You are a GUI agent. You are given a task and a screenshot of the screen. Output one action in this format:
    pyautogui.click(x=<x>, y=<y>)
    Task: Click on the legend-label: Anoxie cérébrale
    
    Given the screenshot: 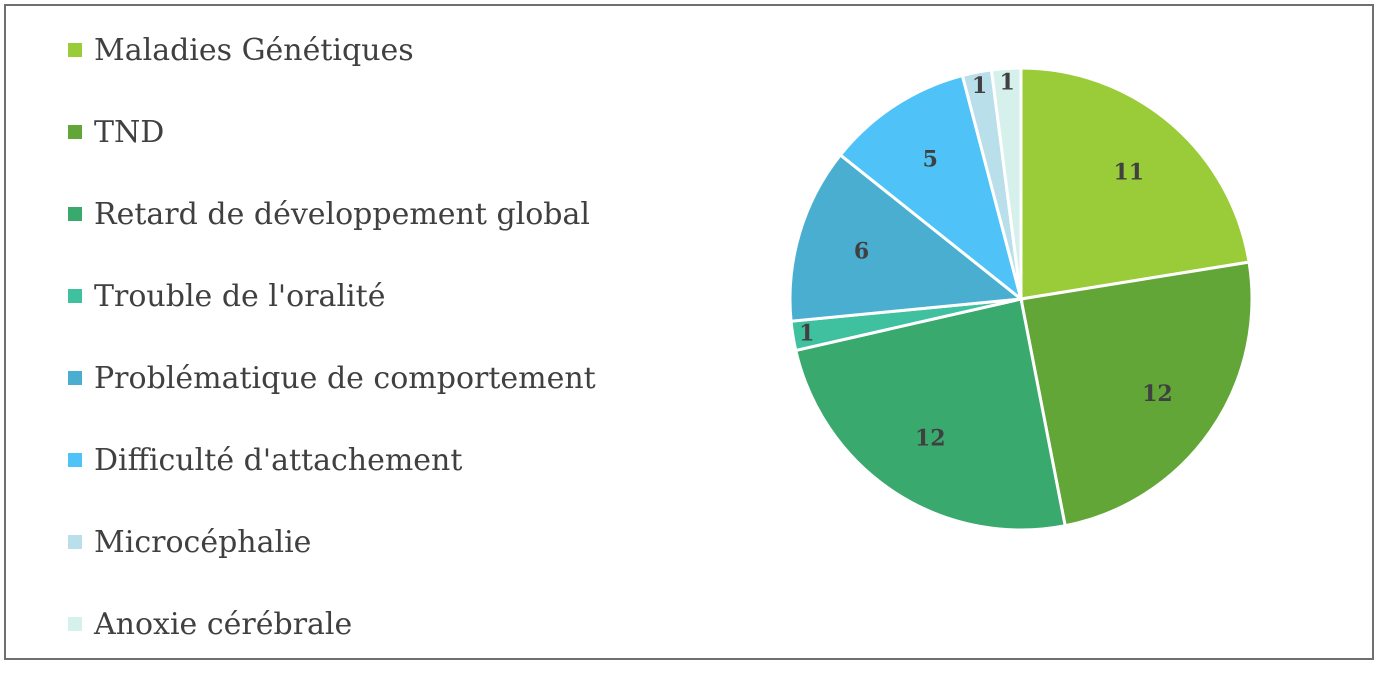 What is the action you would take?
    pyautogui.click(x=223, y=624)
    